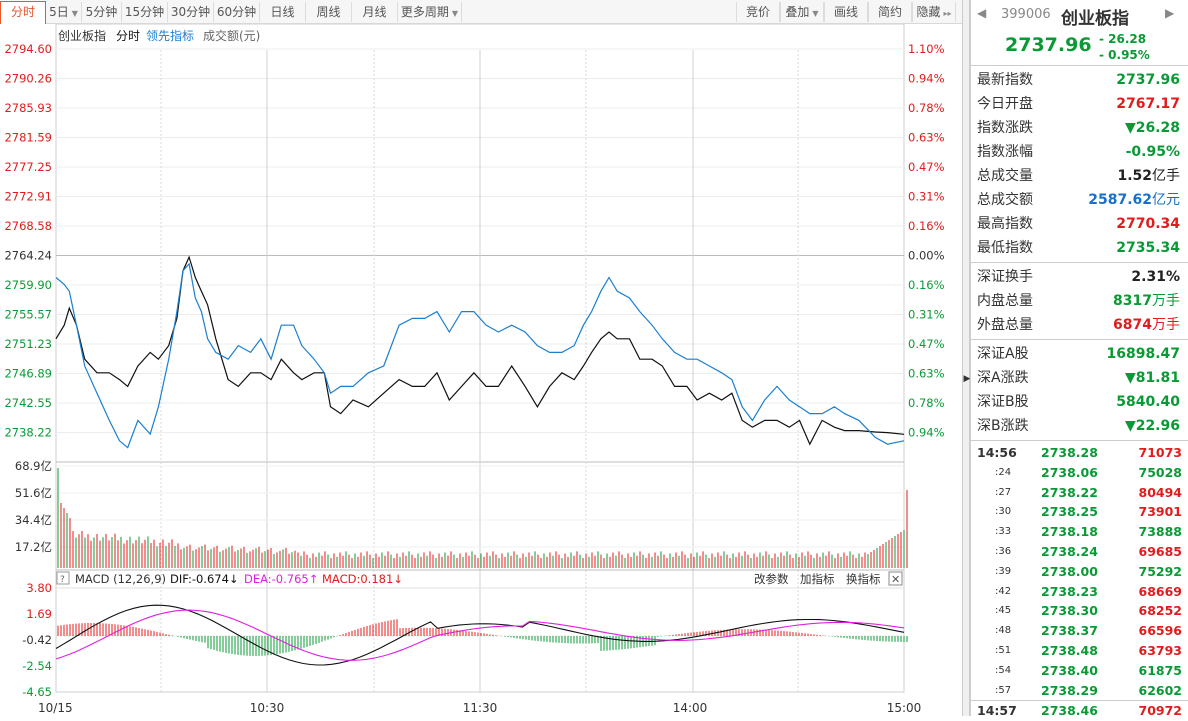 Image resolution: width=1188 pixels, height=721 pixels. Describe the element at coordinates (1079, 354) in the screenshot. I see `quote-row: 深证A股 16898.47` at that location.